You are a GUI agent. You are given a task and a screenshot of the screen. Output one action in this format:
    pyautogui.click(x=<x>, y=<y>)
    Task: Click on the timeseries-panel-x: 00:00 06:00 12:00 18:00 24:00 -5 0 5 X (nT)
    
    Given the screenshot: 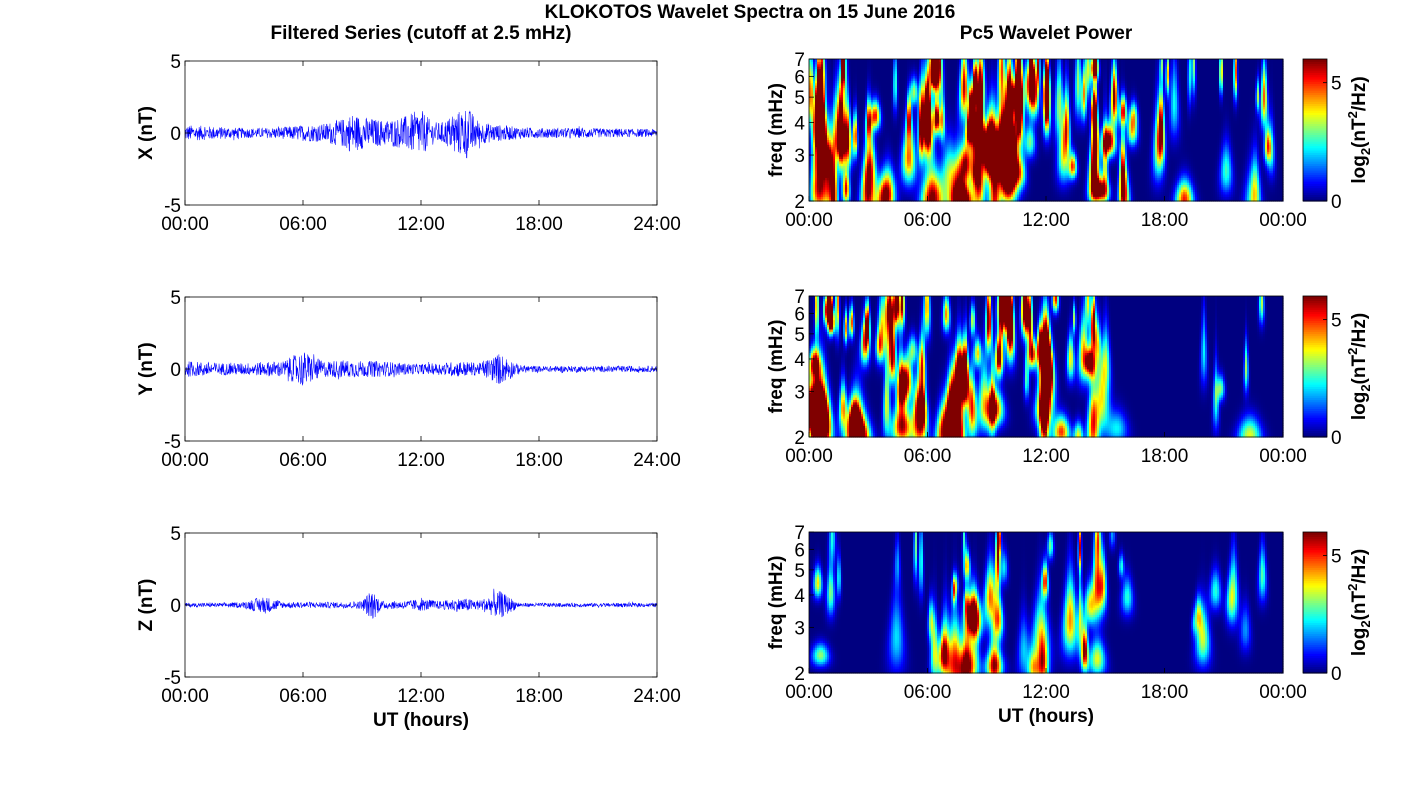 What is the action you would take?
    pyautogui.click(x=408, y=143)
    